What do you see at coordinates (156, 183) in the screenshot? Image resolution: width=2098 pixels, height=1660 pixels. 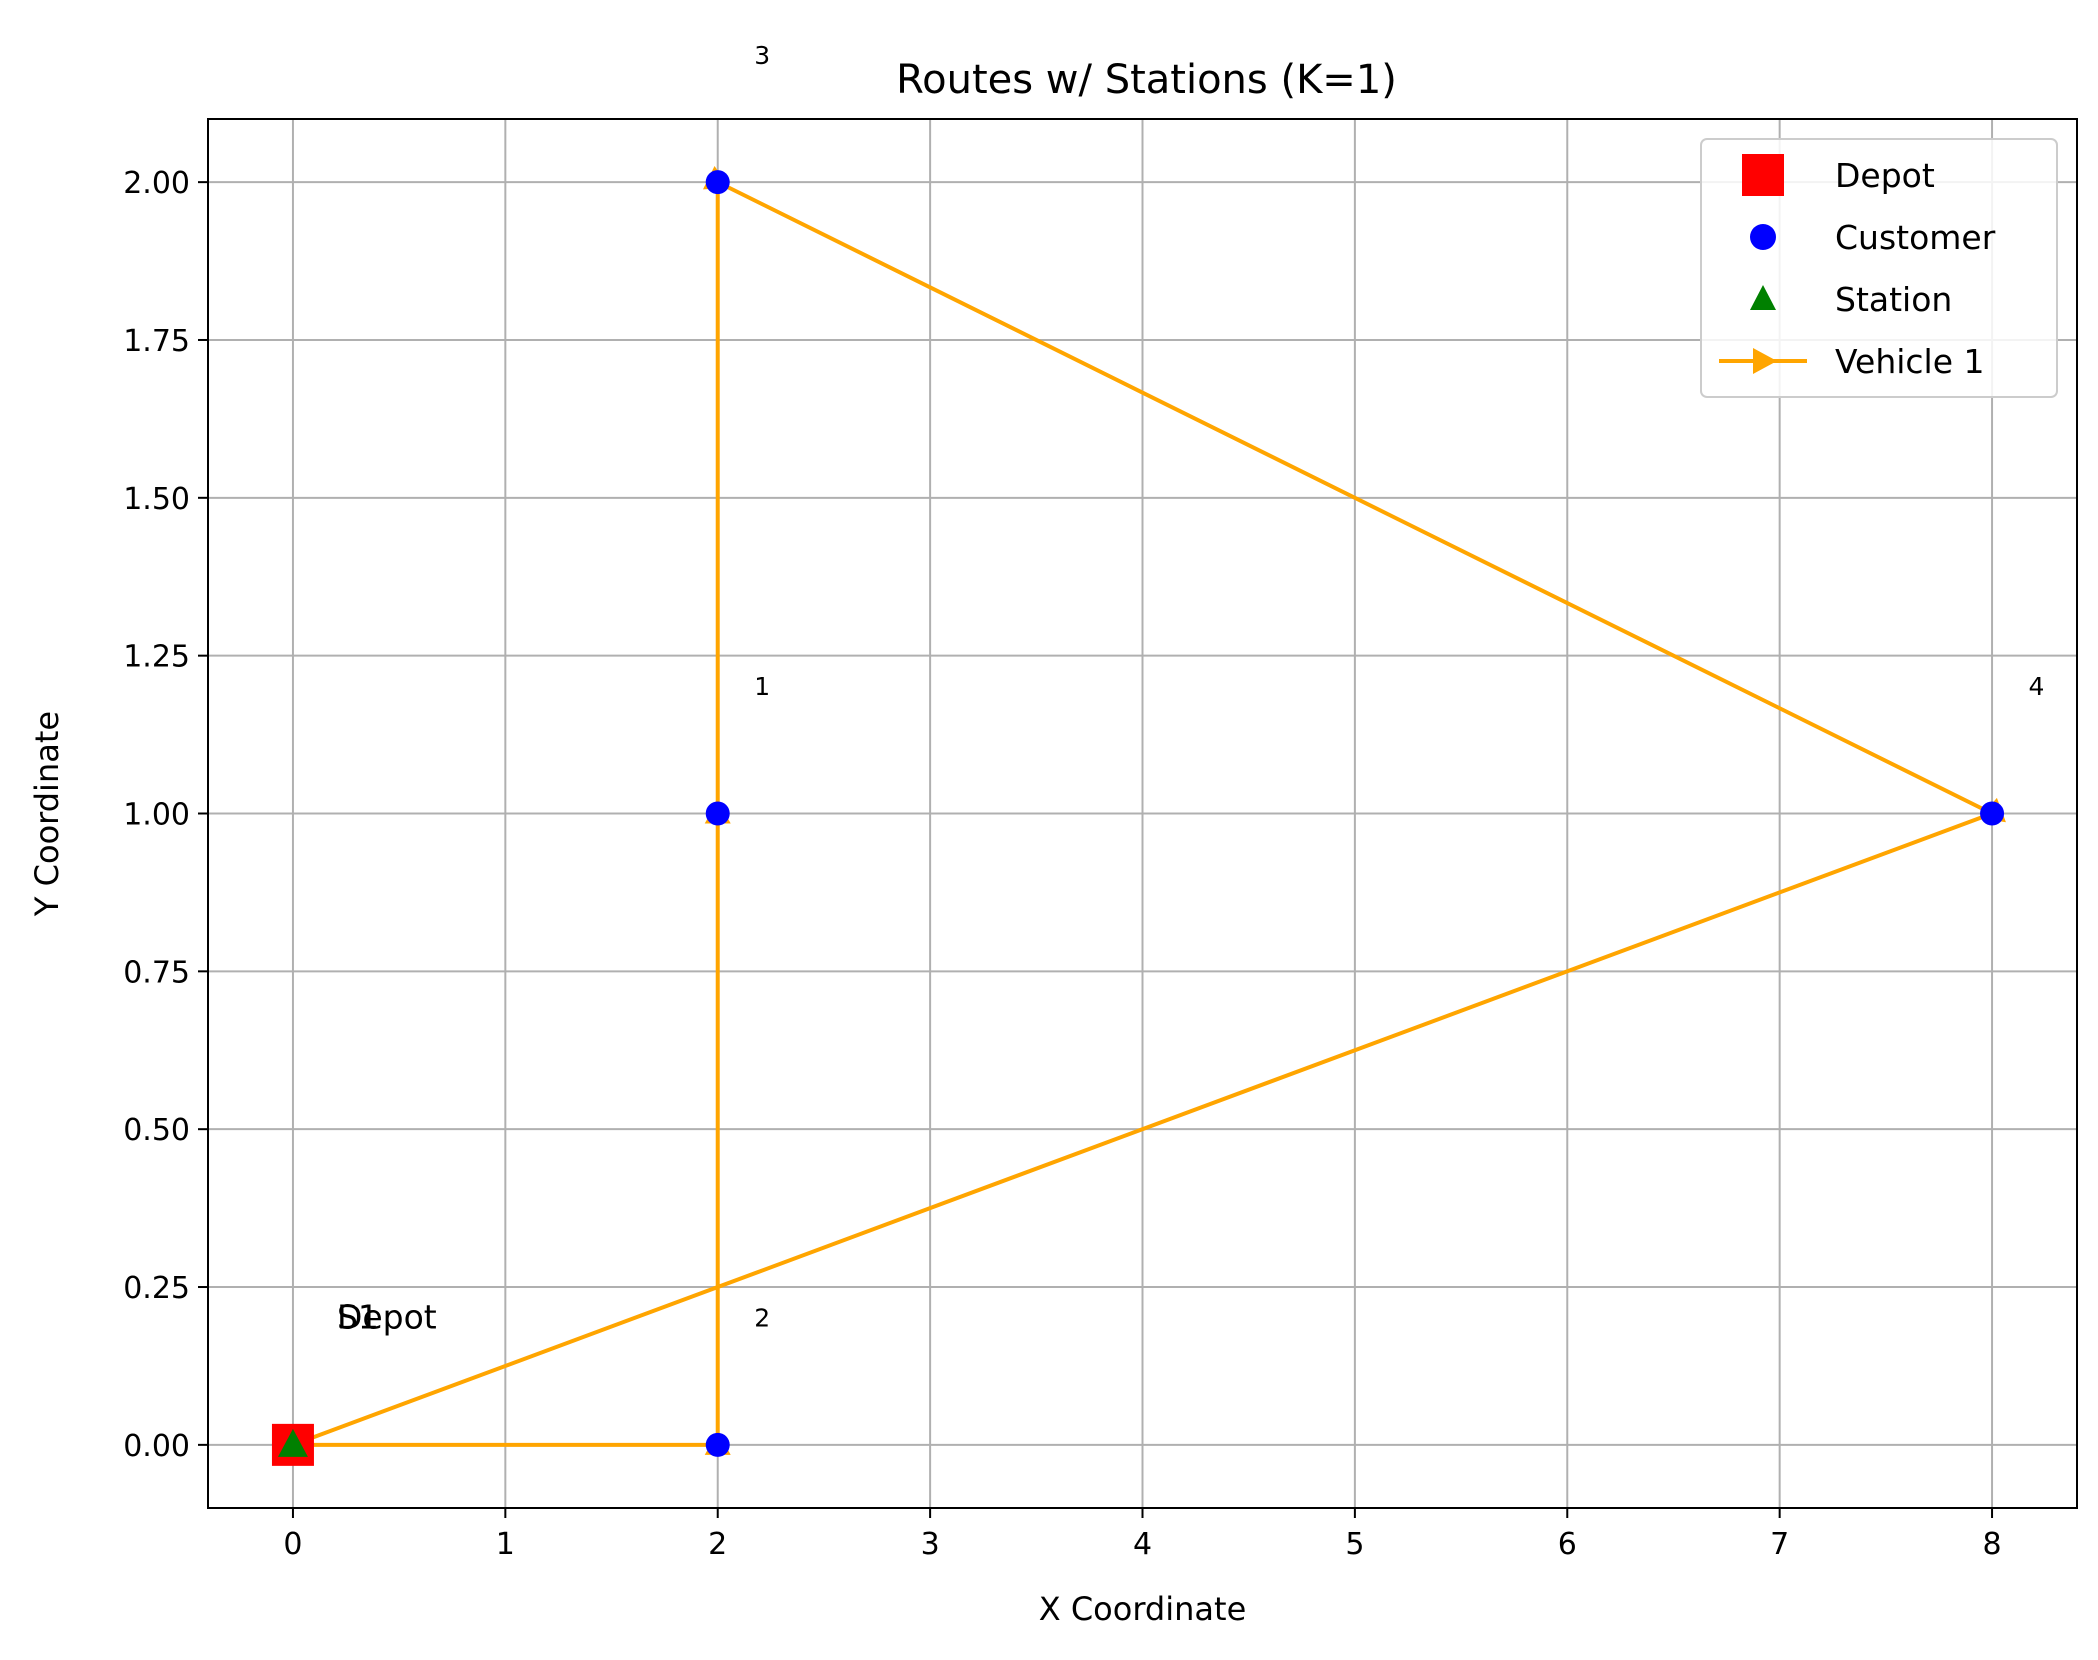 I see `y-tick-label: 2.00` at bounding box center [156, 183].